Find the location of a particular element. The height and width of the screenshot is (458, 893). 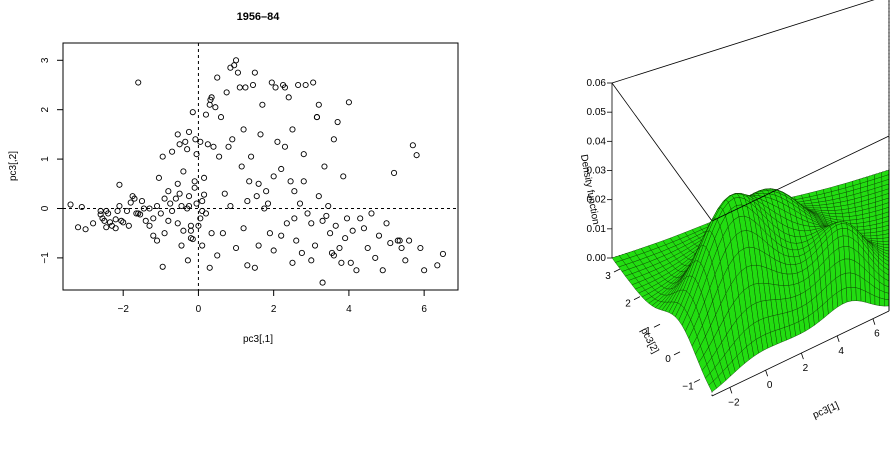

x-tick-label: 2 is located at coordinates (274, 309).